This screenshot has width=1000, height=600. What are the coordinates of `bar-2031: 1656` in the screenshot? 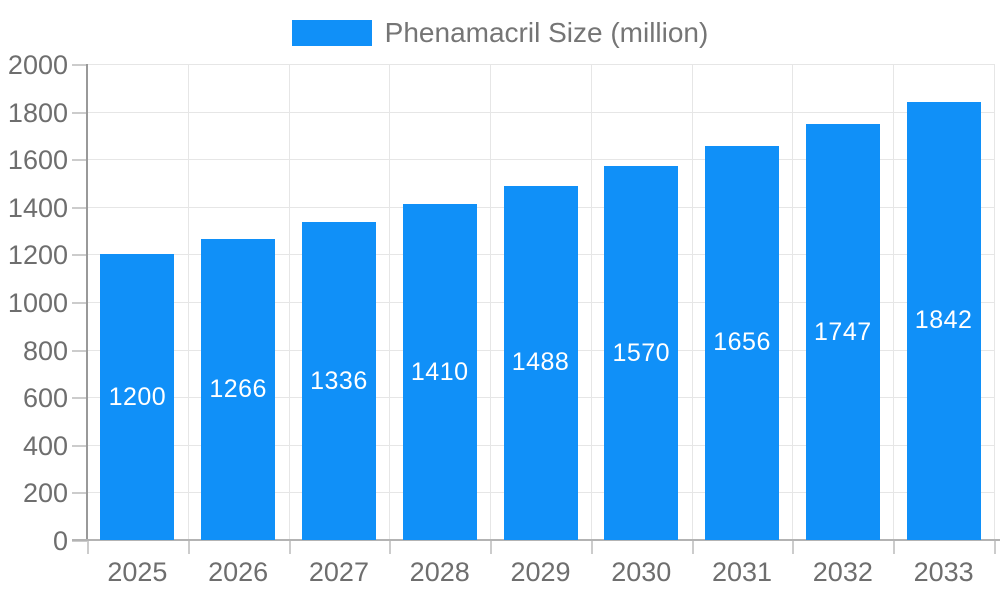 It's located at (742, 342).